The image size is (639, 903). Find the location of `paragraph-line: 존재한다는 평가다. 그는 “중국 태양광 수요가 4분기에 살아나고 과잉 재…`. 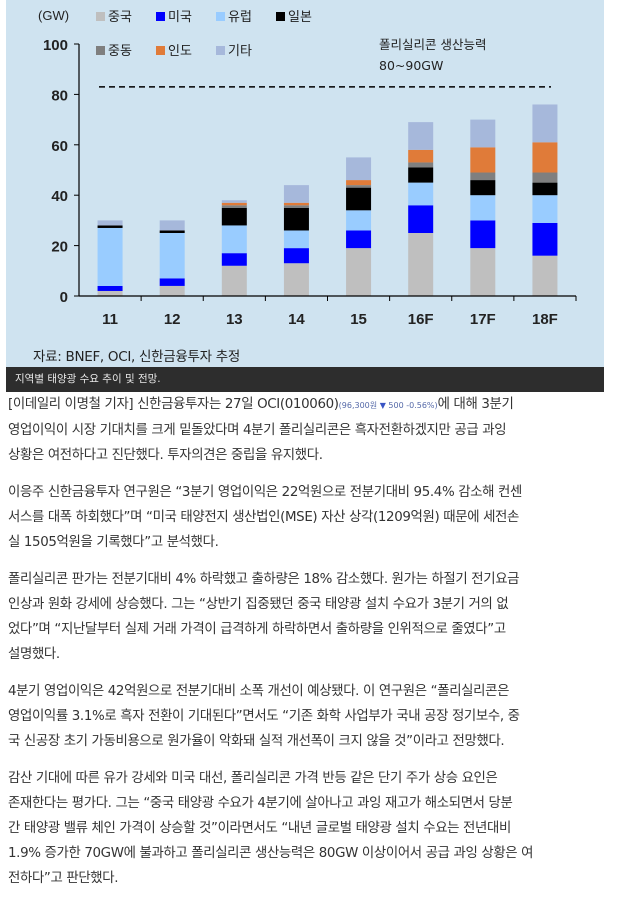

paragraph-line: 존재한다는 평가다. 그는 “중국 태양광 수요가 4분기에 살아나고 과잉 재… is located at coordinates (260, 803).